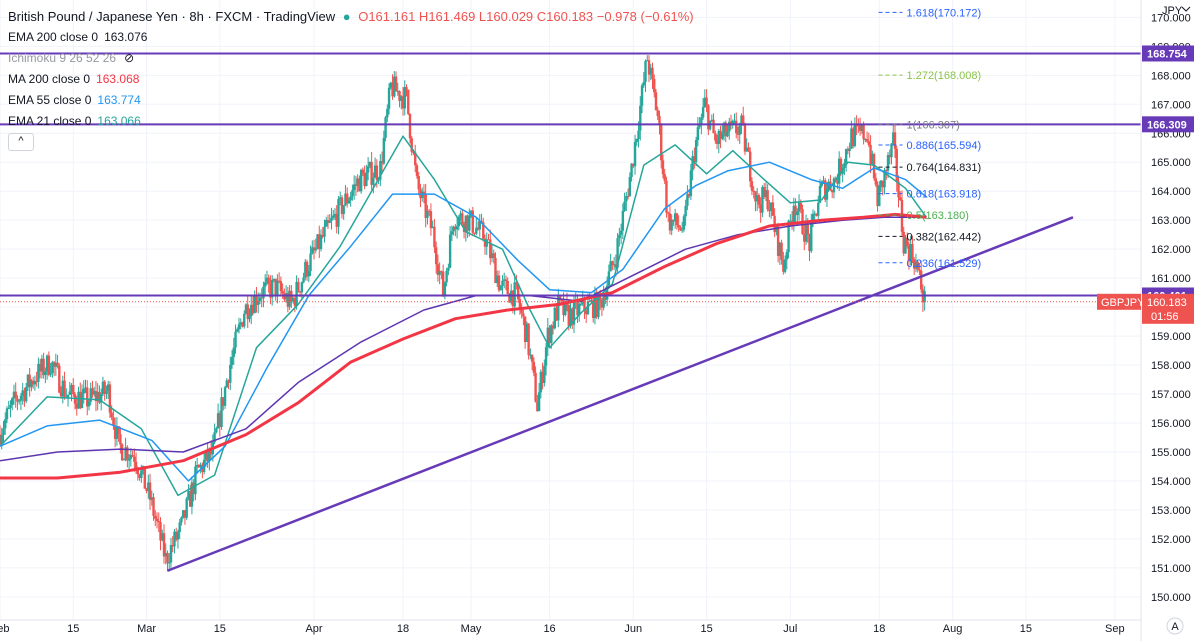  I want to click on indicator-label: EMA 21 close 0, so click(50, 121).